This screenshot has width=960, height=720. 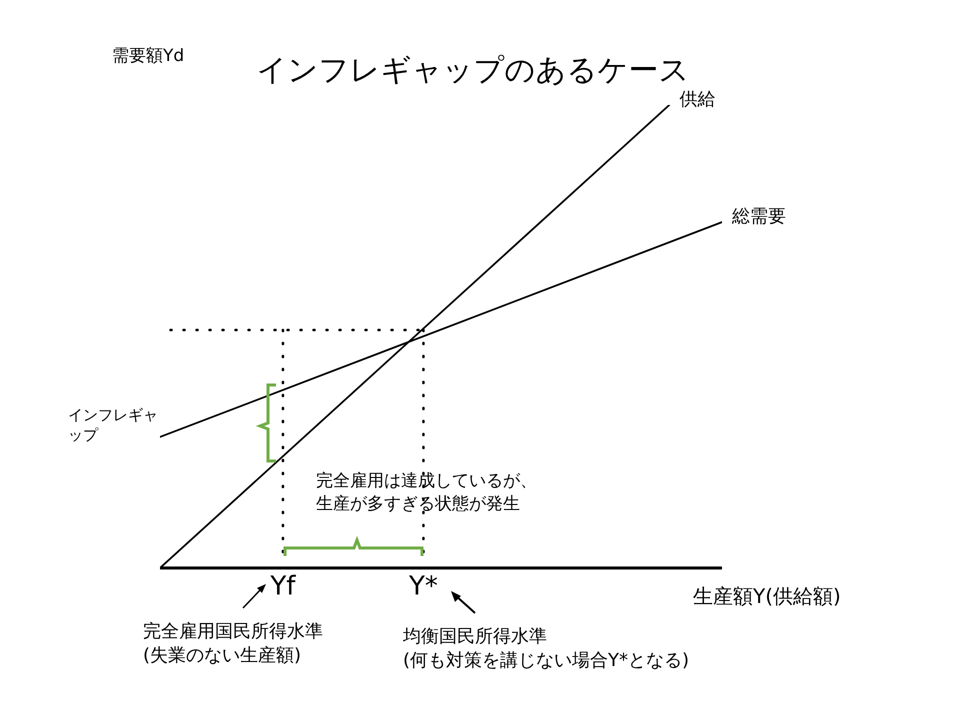 I want to click on x-tick-label: Yf, so click(x=282, y=586).